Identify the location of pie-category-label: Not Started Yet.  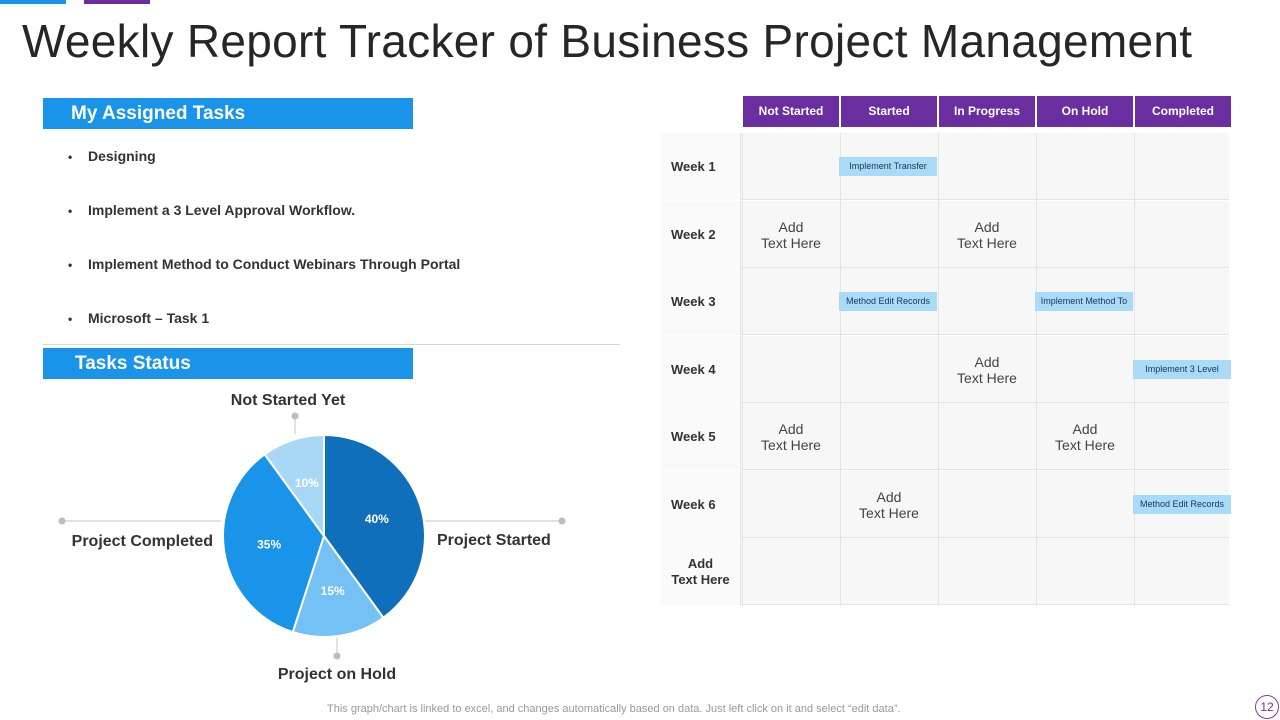
(288, 400).